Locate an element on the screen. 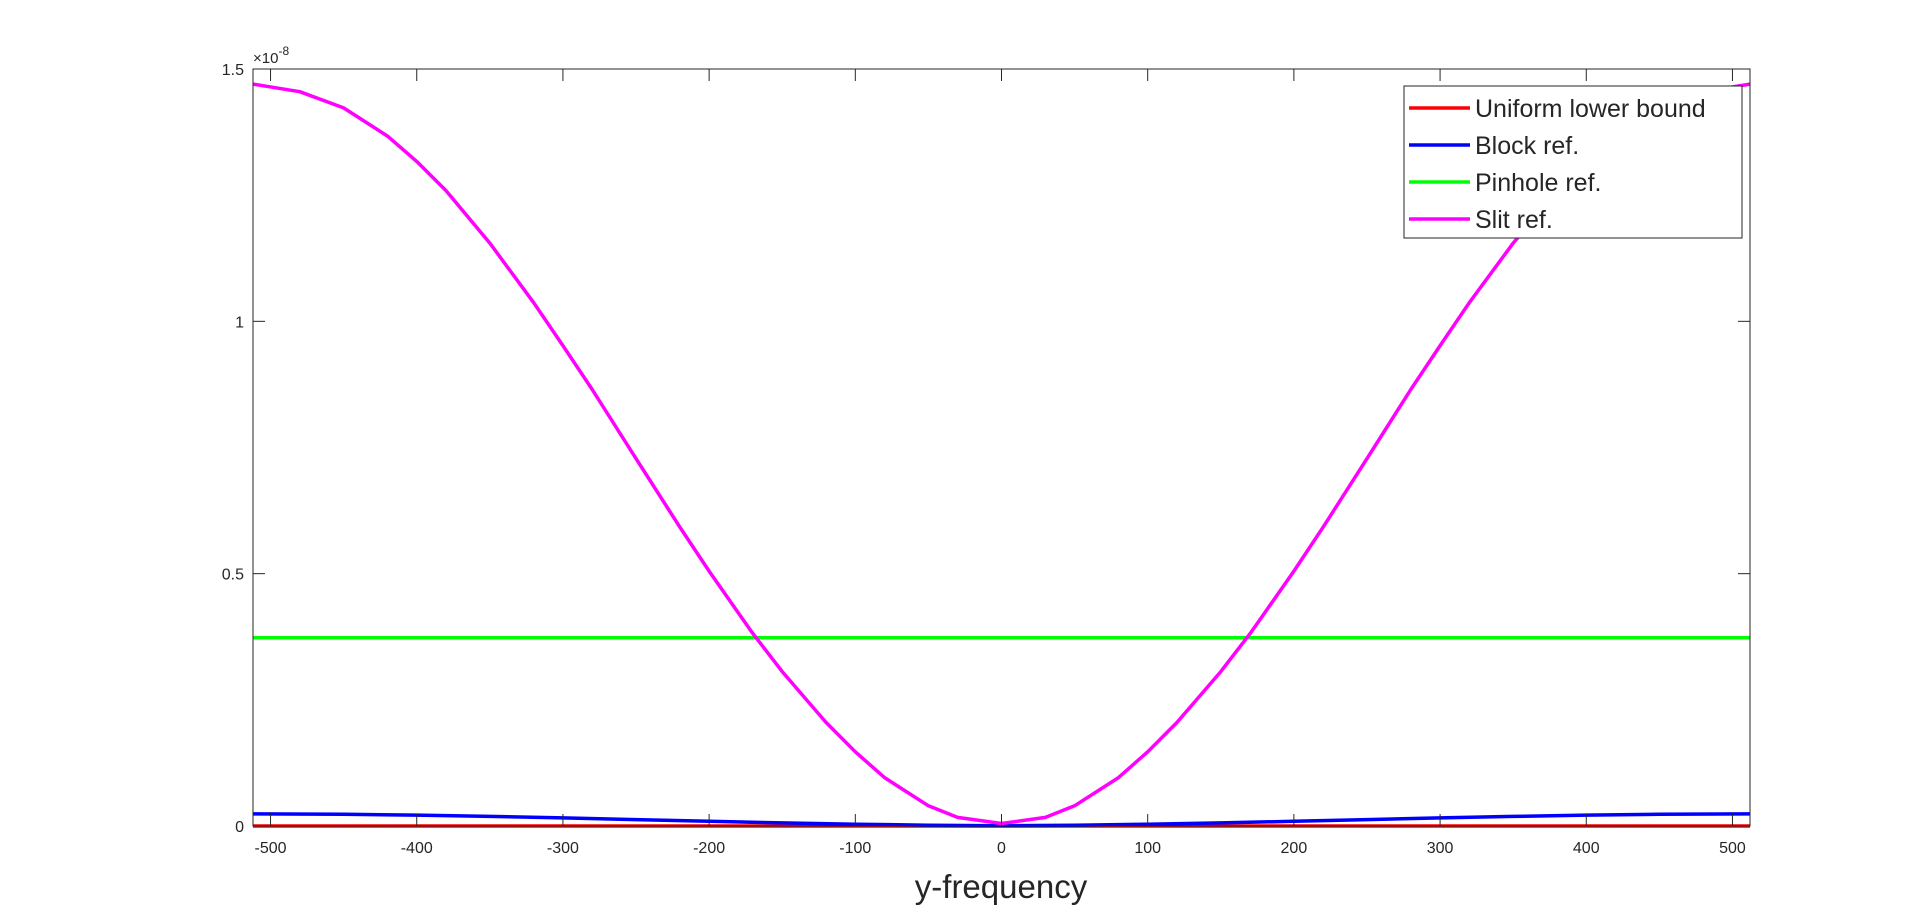  y-tick-label: 1.5 is located at coordinates (233, 70).